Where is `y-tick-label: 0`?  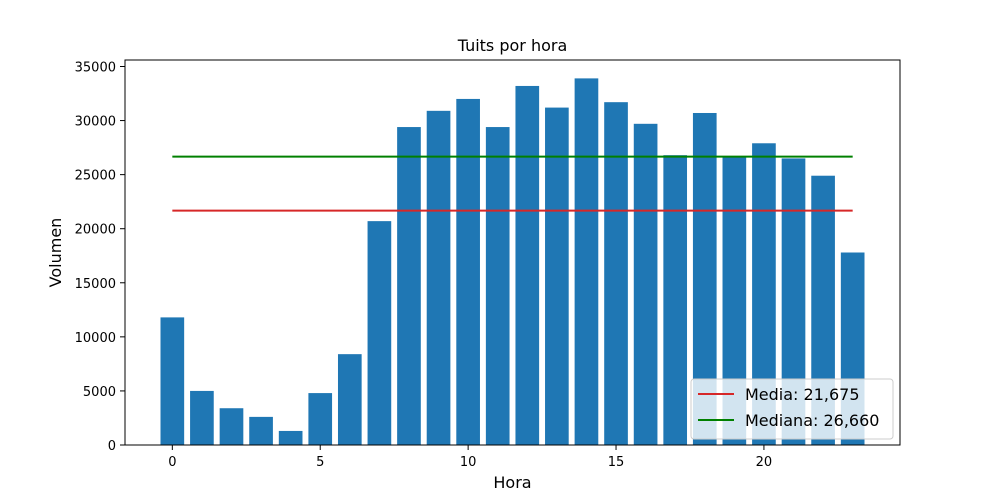 y-tick-label: 0 is located at coordinates (112, 446).